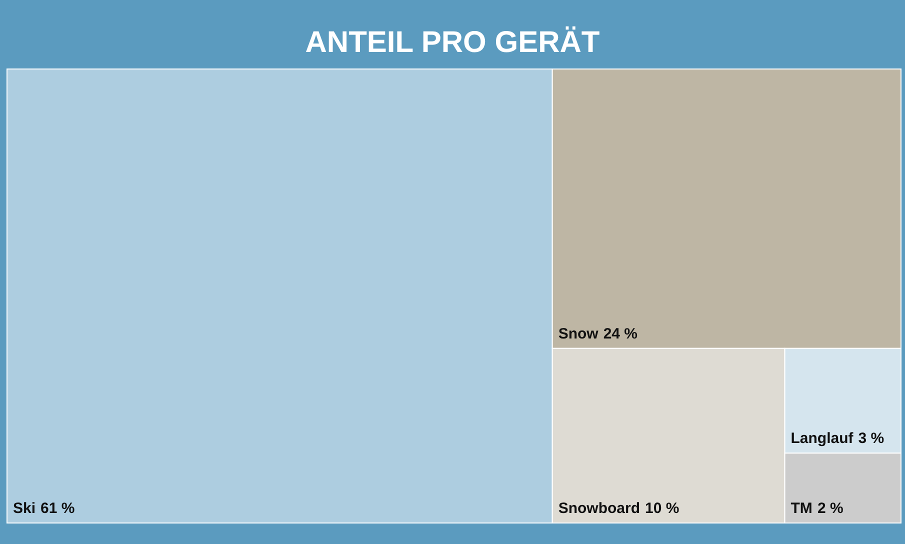 The width and height of the screenshot is (905, 544). I want to click on text: ANTEIL PRO GERÄT, so click(452, 42).